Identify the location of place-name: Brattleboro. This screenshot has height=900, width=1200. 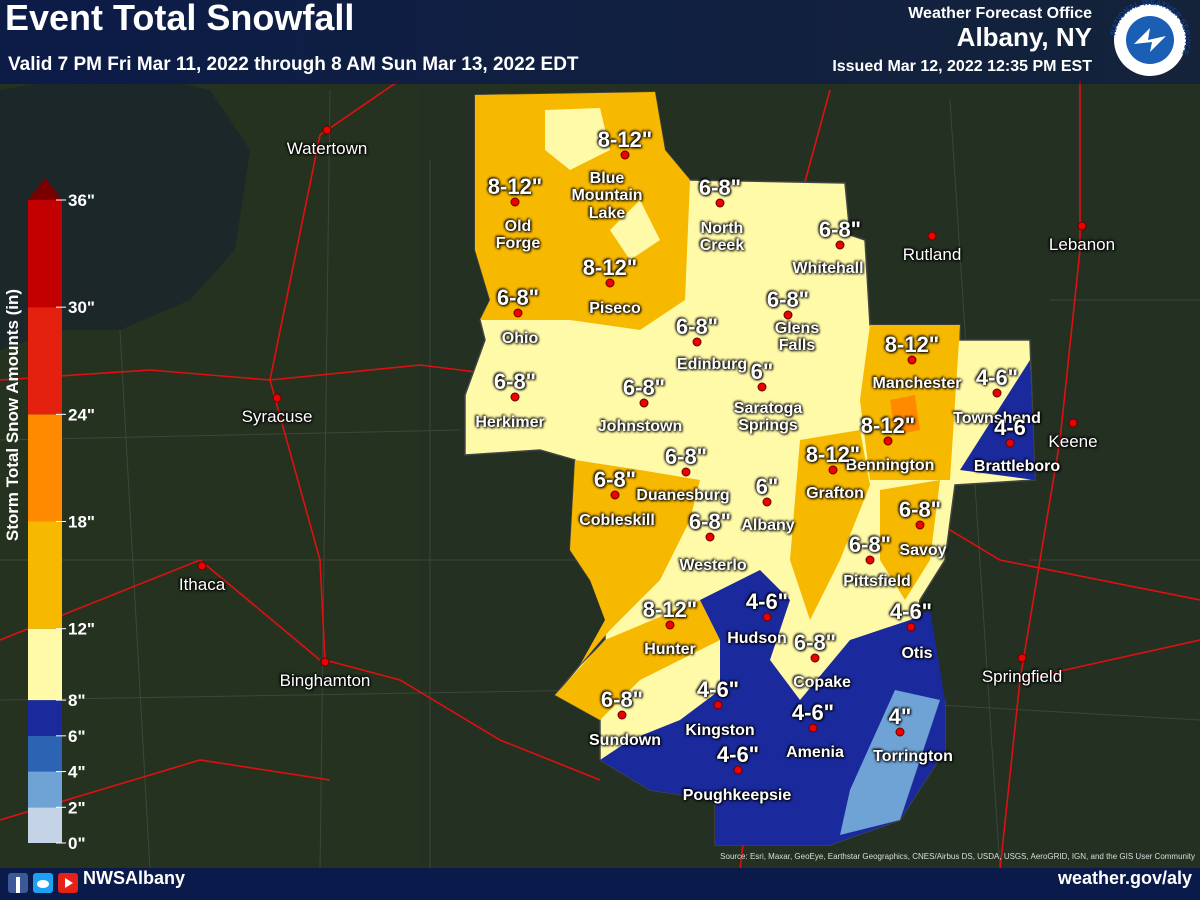
(1017, 466).